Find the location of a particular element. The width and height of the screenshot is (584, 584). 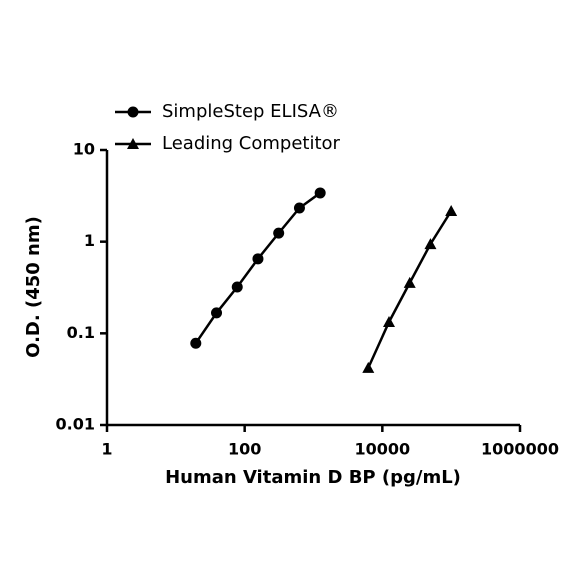

x-tick-label: 10000 is located at coordinates (382, 449).